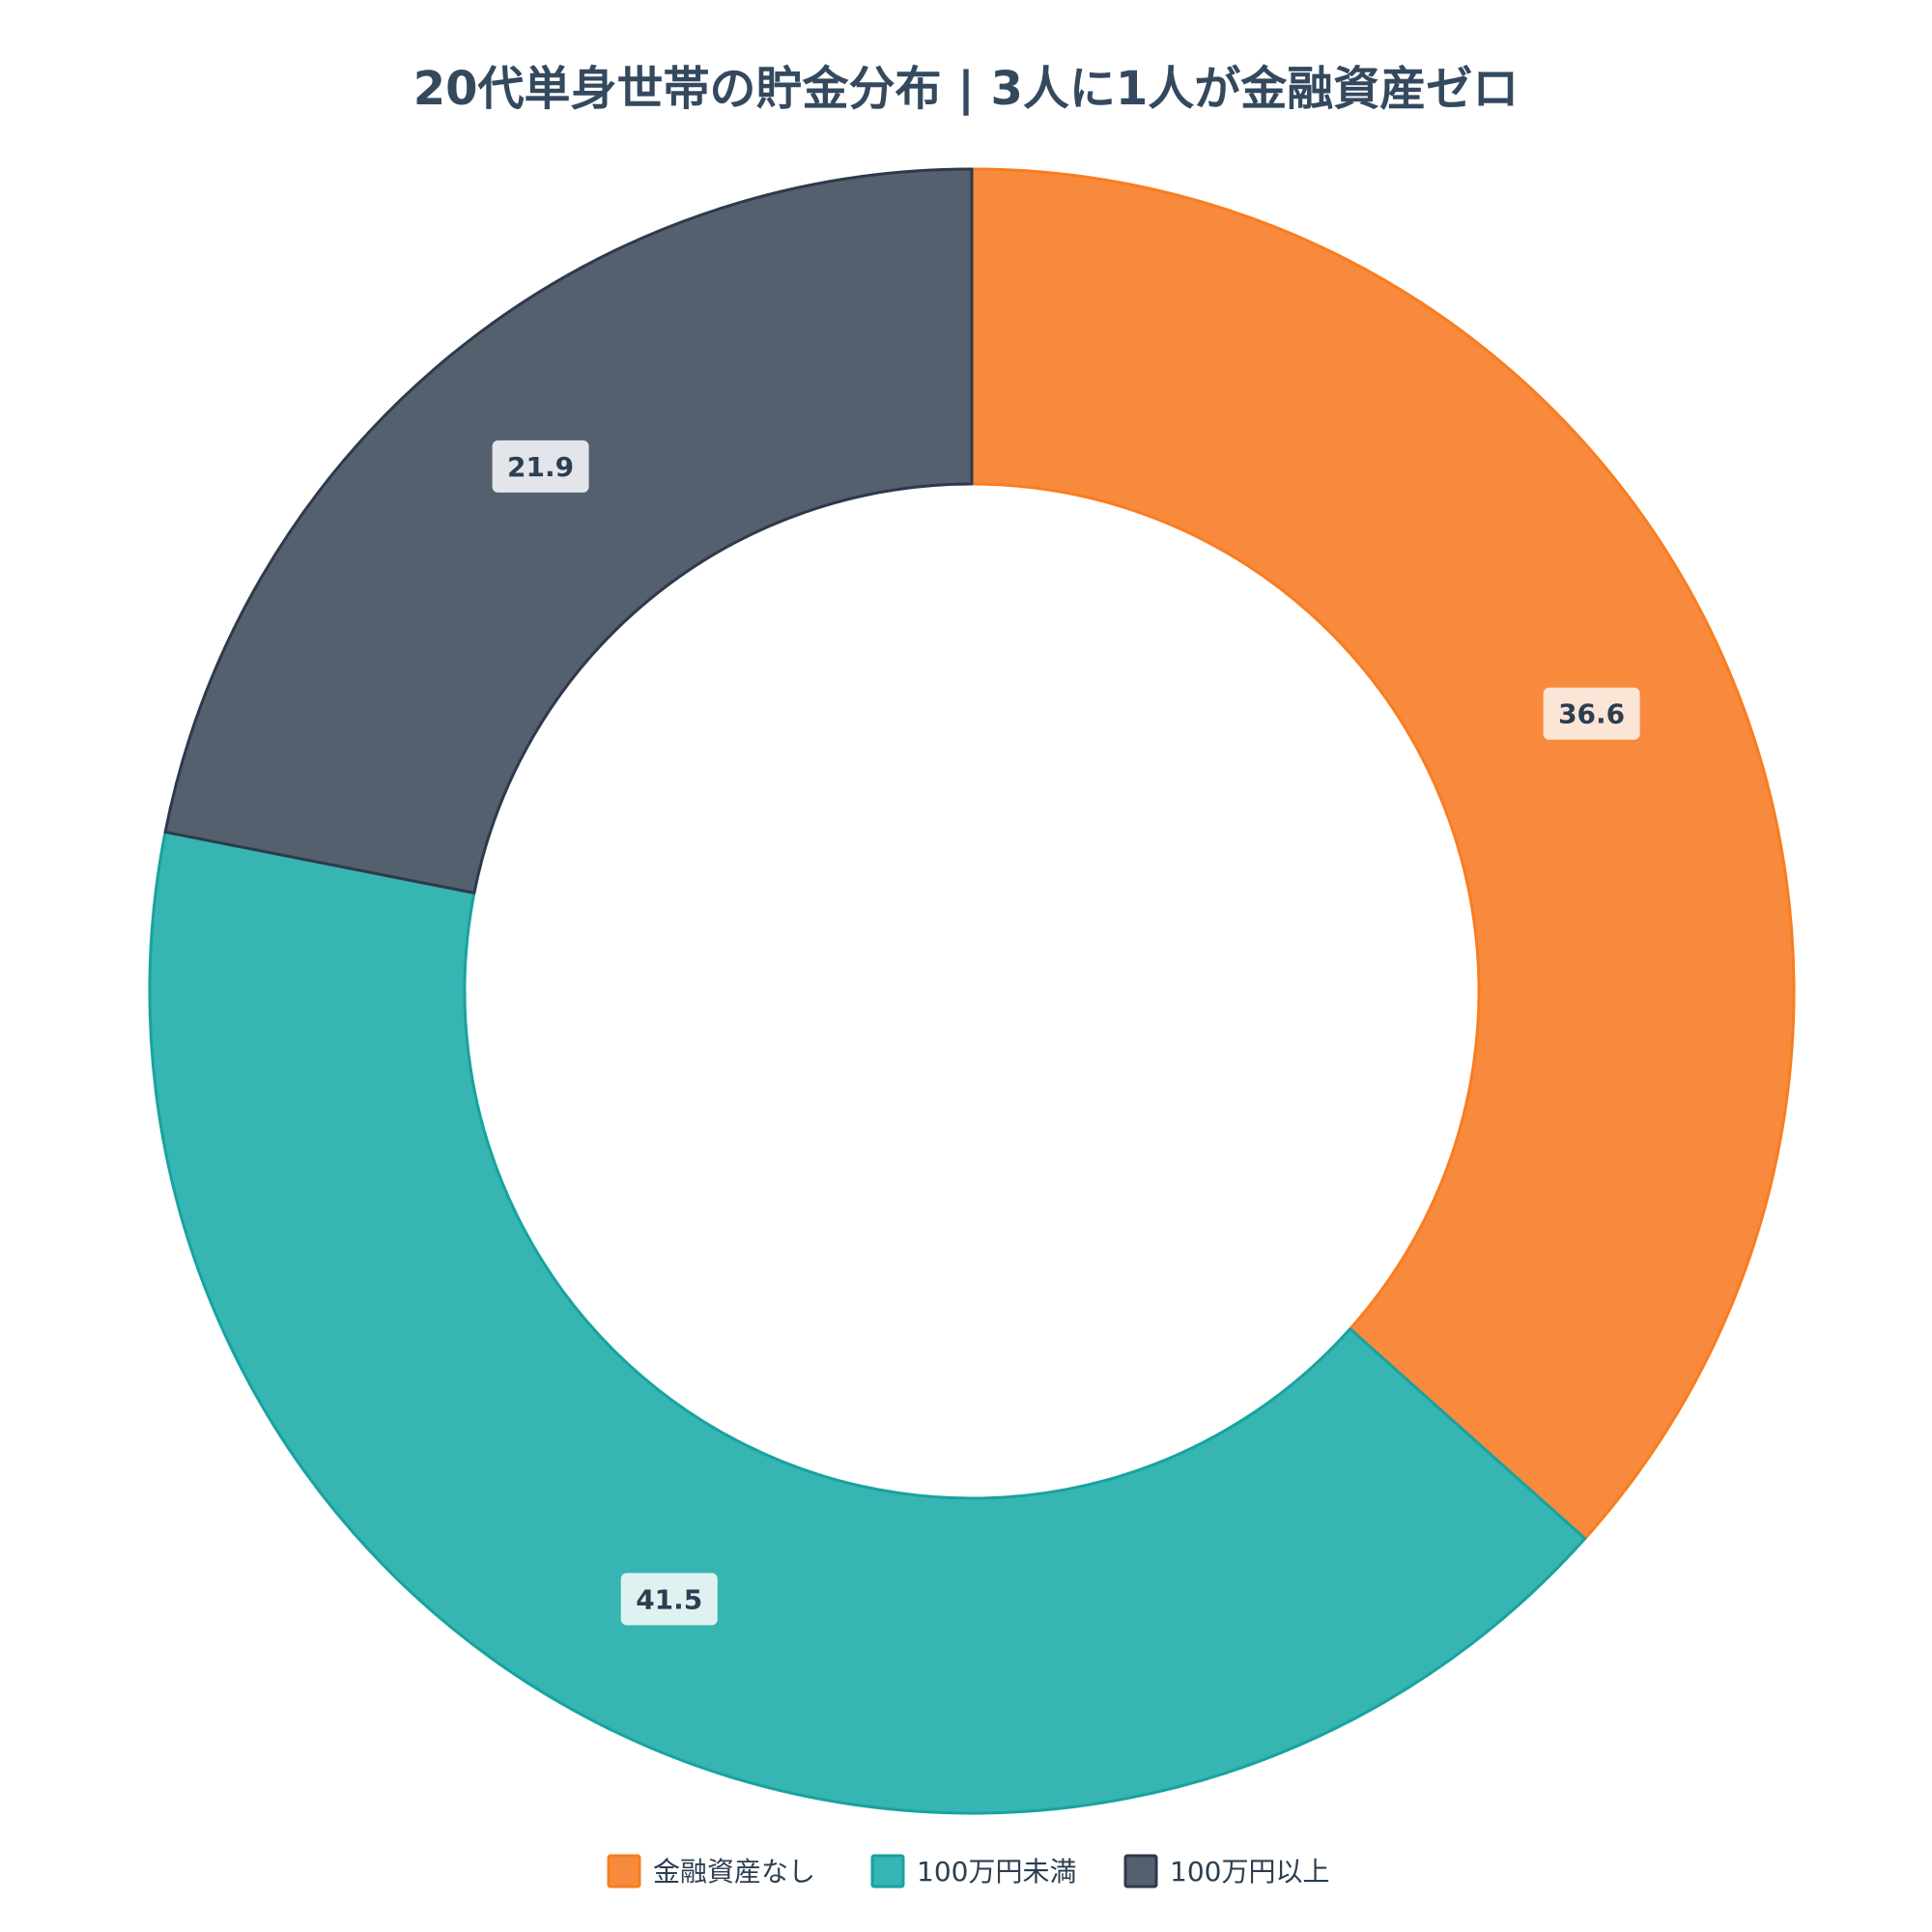  I want to click on data-label-value: 36.6, so click(1591, 714).